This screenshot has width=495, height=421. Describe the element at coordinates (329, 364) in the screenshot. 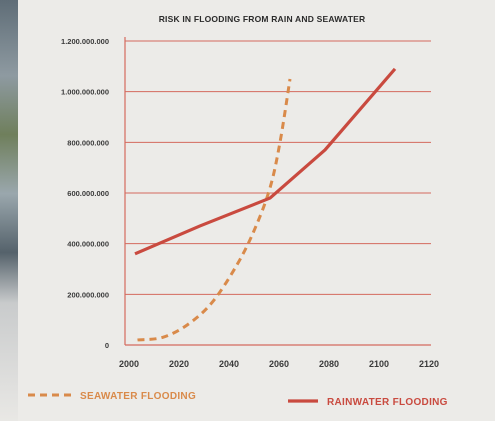

I see `x-tick-label: 2080` at that location.